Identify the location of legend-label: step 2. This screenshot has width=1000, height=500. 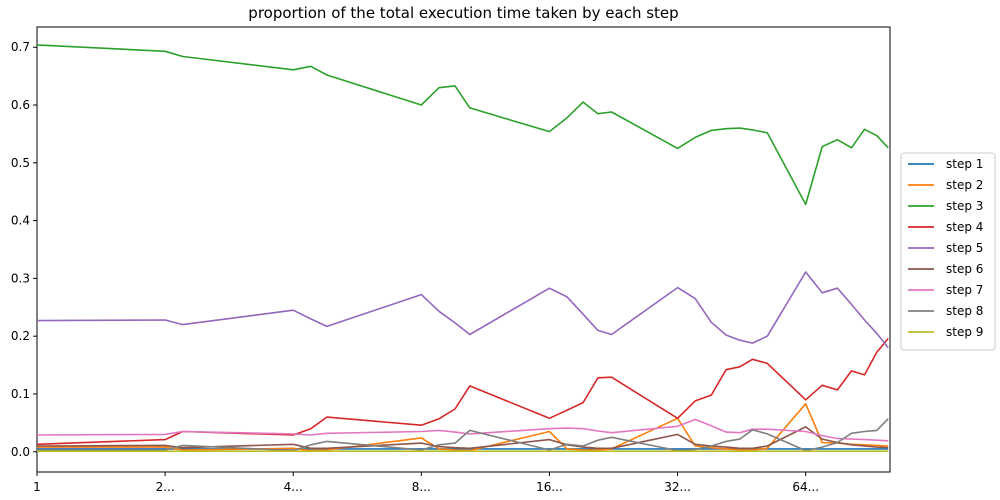
(964, 185).